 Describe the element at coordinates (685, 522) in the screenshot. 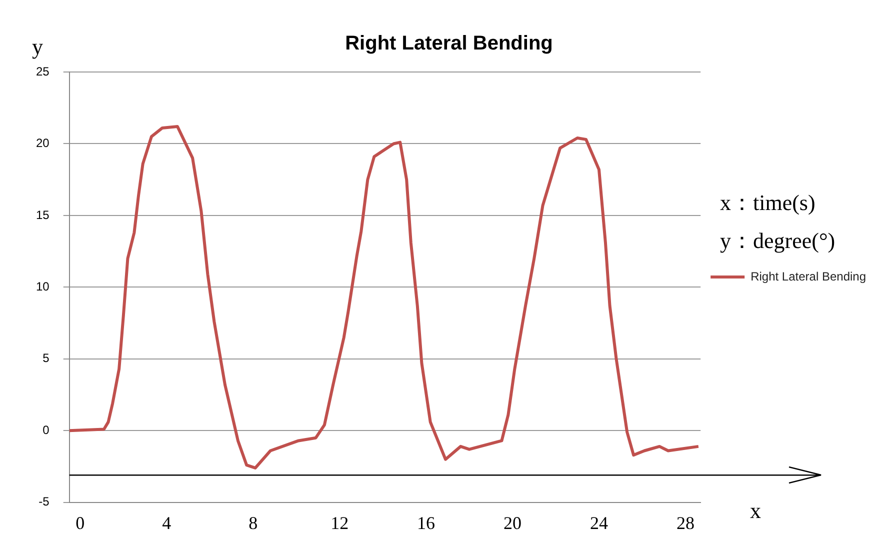

I see `x-tick-label: 28` at that location.